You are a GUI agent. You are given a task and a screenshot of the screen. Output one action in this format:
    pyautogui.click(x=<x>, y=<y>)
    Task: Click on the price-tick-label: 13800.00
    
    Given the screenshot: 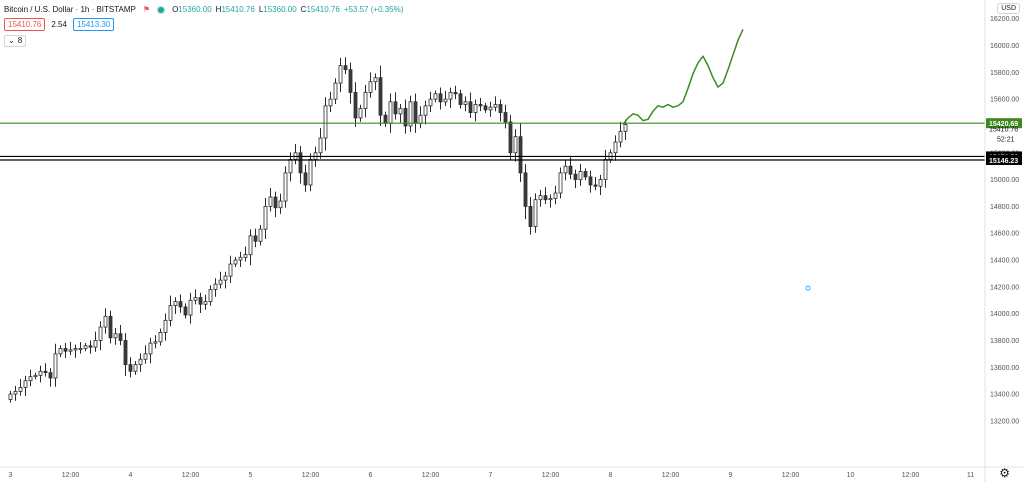 What is the action you would take?
    pyautogui.click(x=1004, y=341)
    